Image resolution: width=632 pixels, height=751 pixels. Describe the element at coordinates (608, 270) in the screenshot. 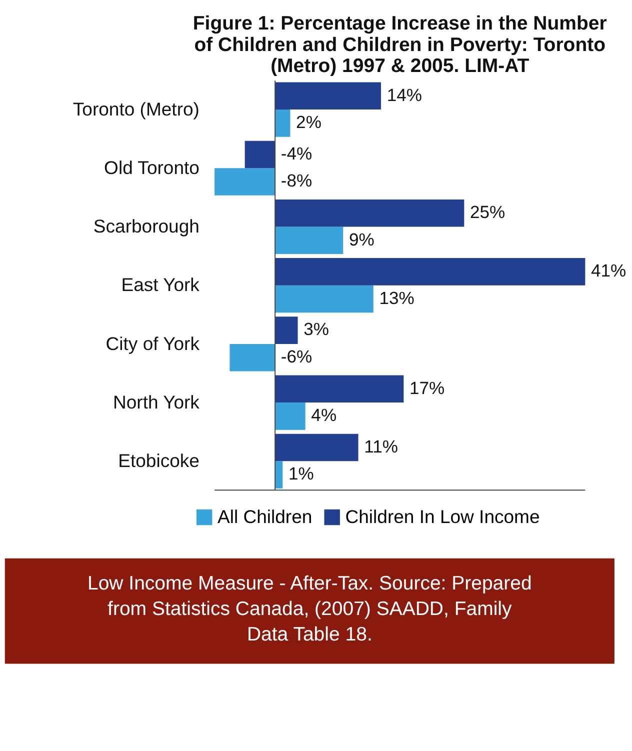

I see `data-label: 41%` at that location.